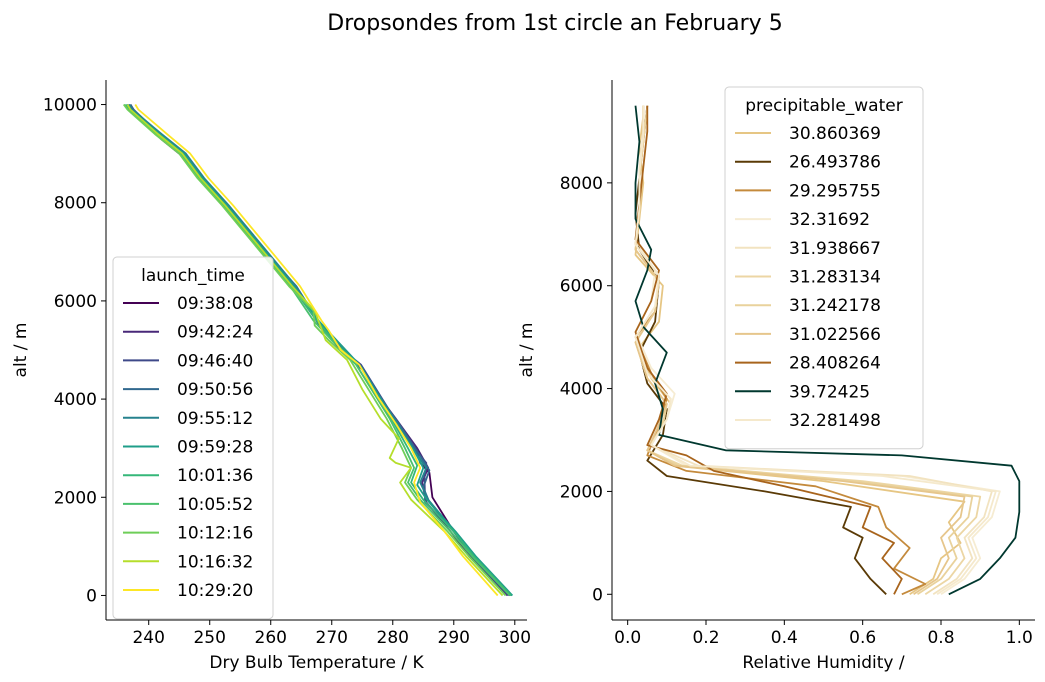 This screenshot has width=1045, height=682. Describe the element at coordinates (554, 23) in the screenshot. I see `figure-title: Dropsondes from 1st circle an February 5` at that location.